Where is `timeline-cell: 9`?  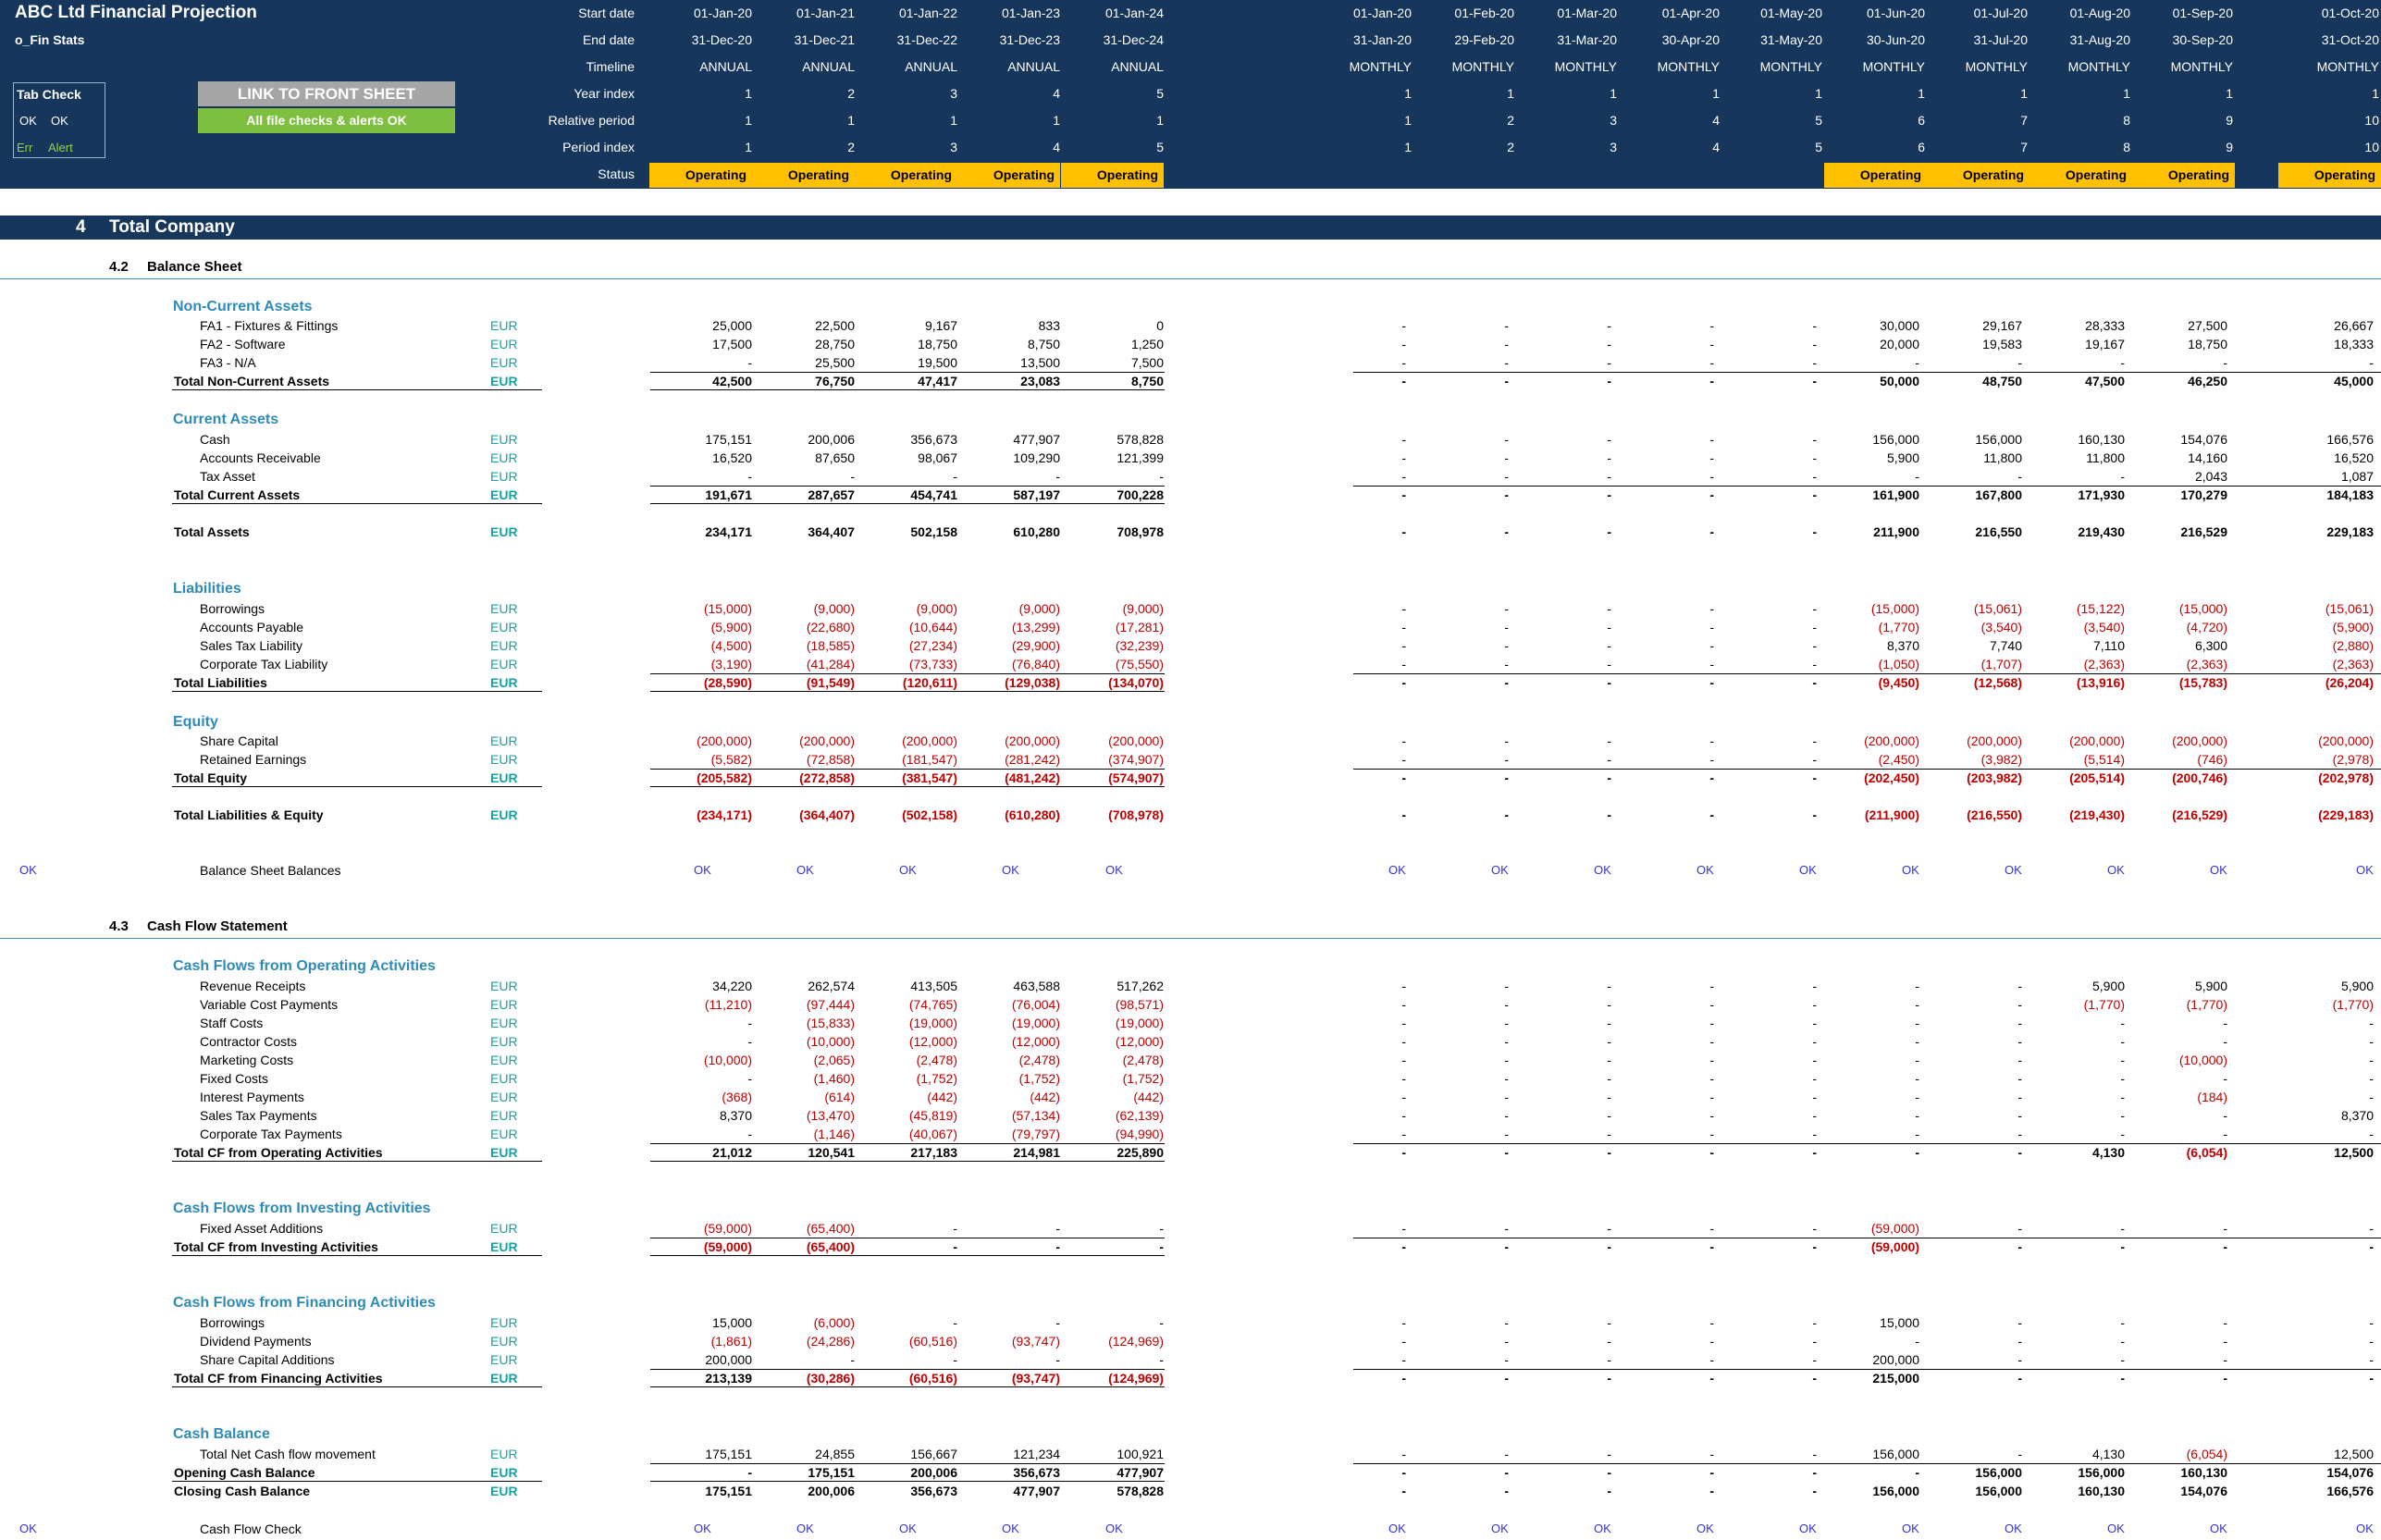 timeline-cell: 9 is located at coordinates (2229, 121).